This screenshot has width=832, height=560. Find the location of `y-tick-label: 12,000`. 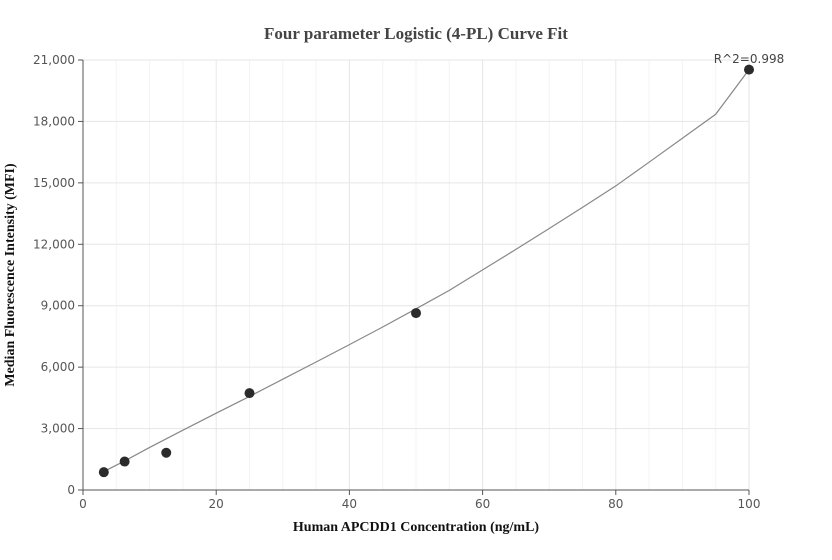

y-tick-label: 12,000 is located at coordinates (54, 244).